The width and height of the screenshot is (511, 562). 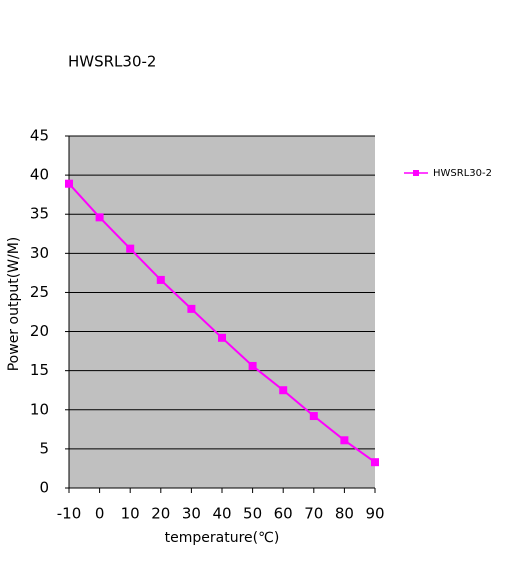 What do you see at coordinates (130, 514) in the screenshot?
I see `x-tick-label: 10` at bounding box center [130, 514].